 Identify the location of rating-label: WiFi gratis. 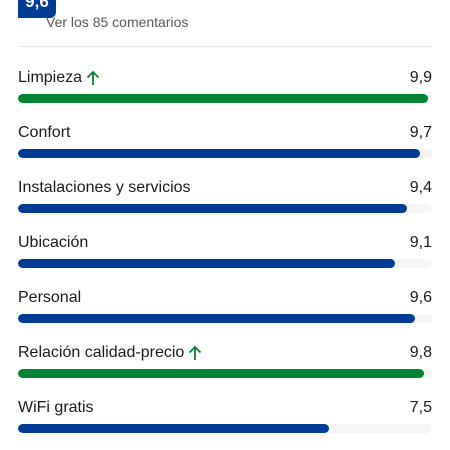
(56, 407).